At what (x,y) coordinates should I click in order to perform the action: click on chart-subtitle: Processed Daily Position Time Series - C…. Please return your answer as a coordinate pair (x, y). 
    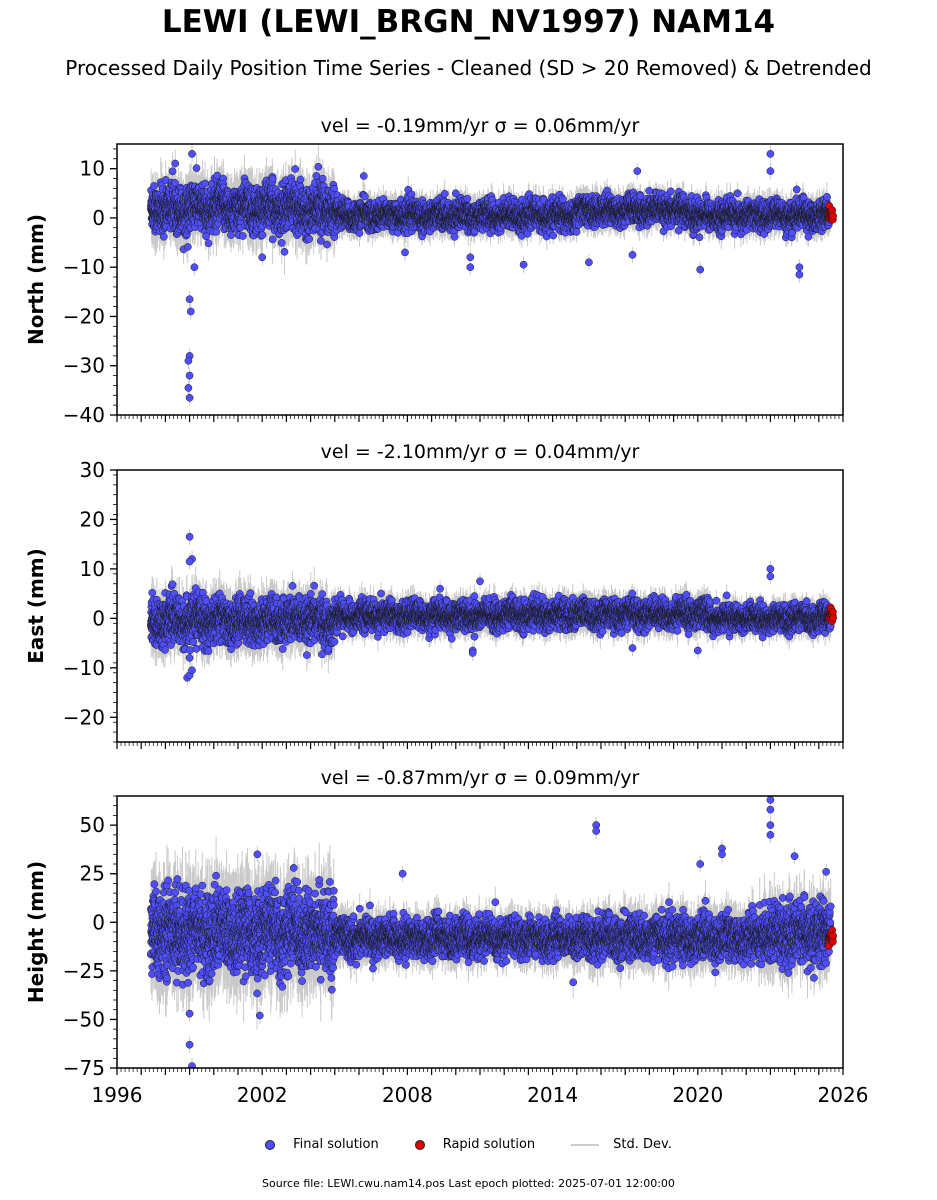
    Looking at the image, I should click on (468, 68).